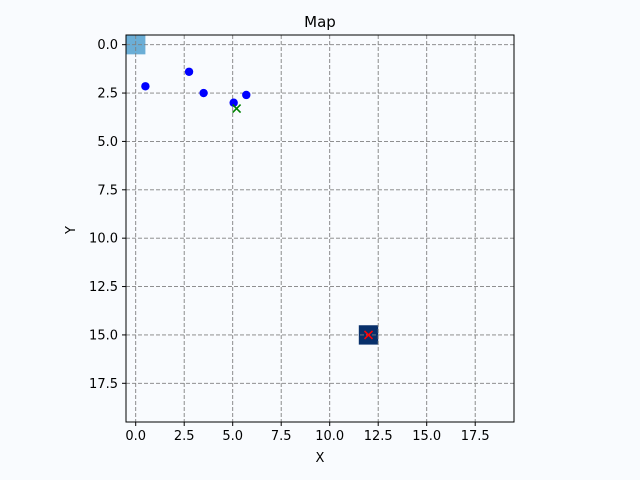  What do you see at coordinates (107, 190) in the screenshot?
I see `y-tick-label: 7.5` at bounding box center [107, 190].